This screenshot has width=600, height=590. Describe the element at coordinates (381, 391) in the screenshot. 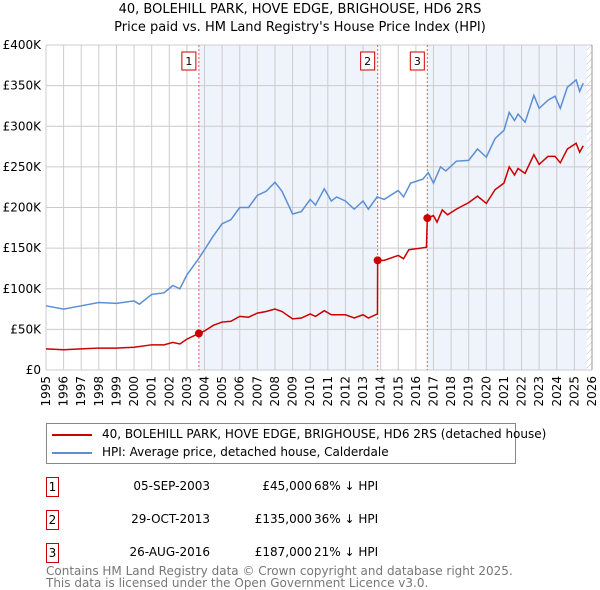

I see `x-tick-label: 2014` at that location.